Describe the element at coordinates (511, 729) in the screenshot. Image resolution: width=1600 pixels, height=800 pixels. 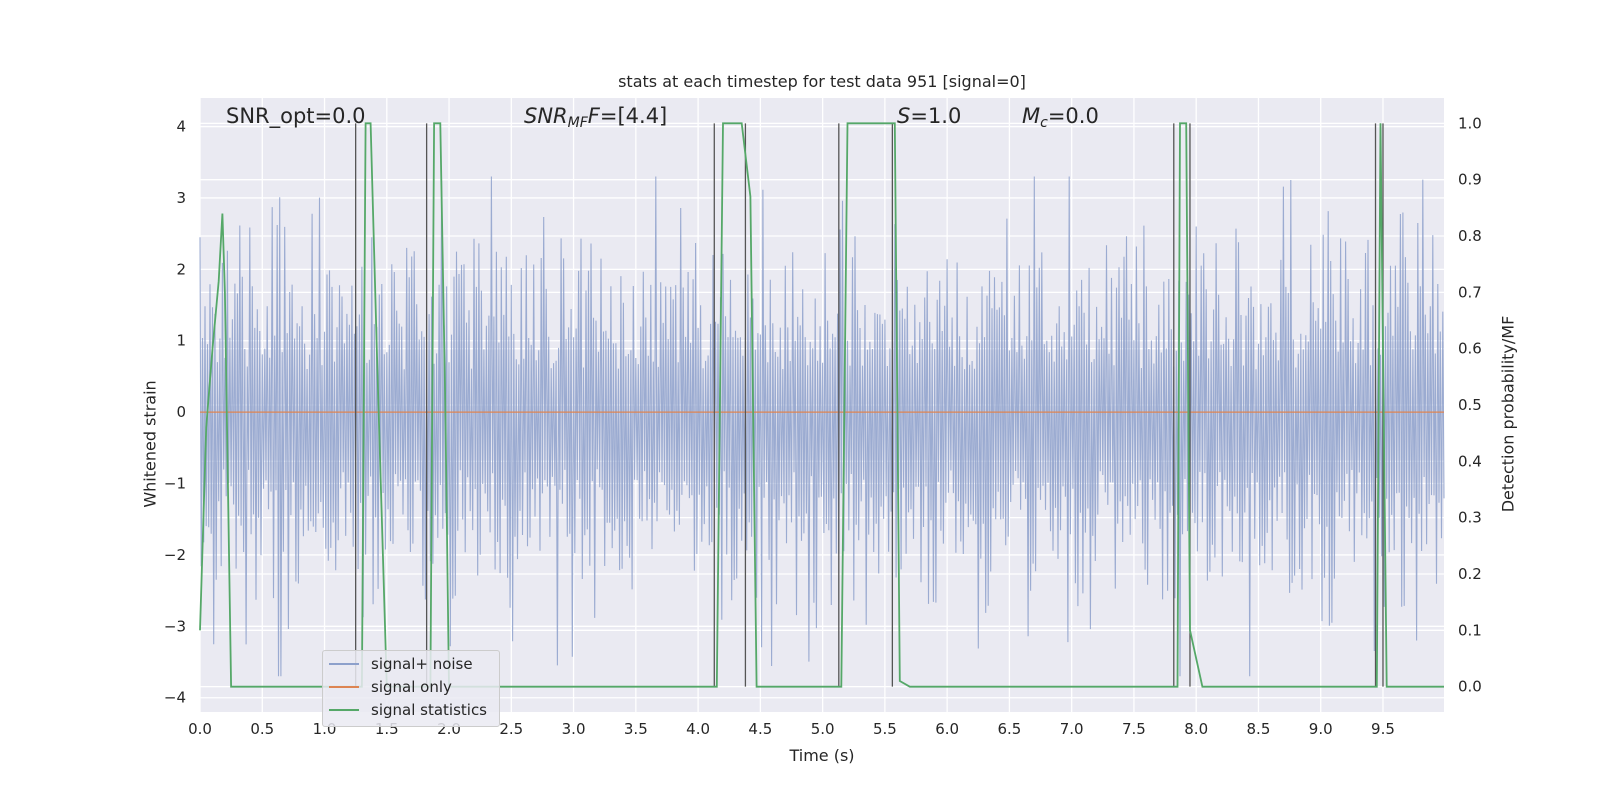
I see `x-tick-label: 2.5` at that location.